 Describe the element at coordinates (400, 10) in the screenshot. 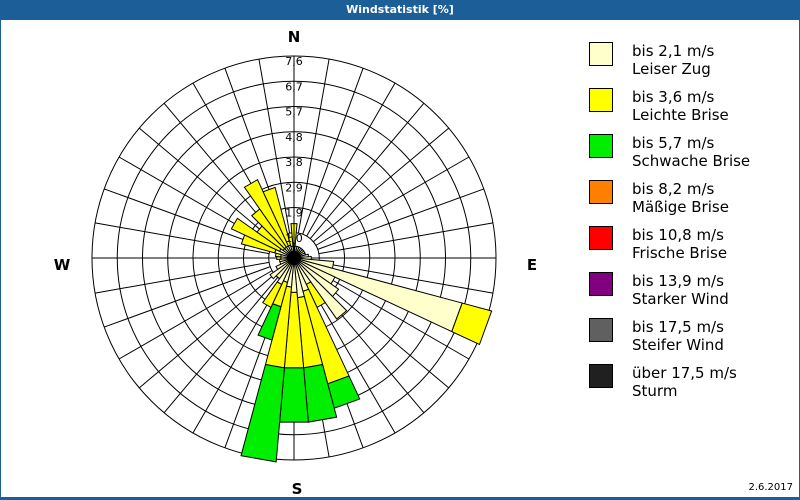

I see `chart-title: Windstatistik [%]` at that location.